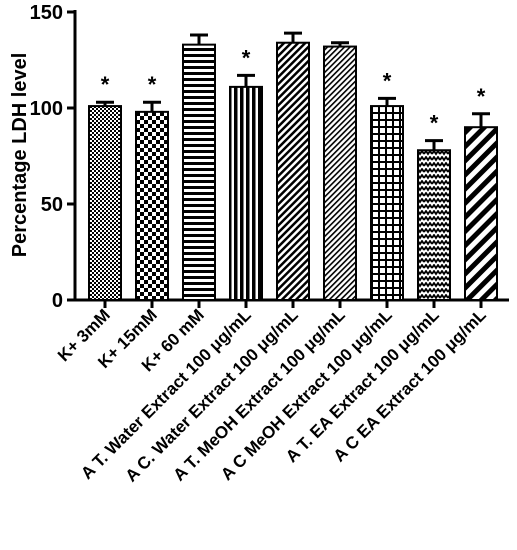  I want to click on x-tick-label: A C. Water Extract 100 μg/mL, so click(212, 395).